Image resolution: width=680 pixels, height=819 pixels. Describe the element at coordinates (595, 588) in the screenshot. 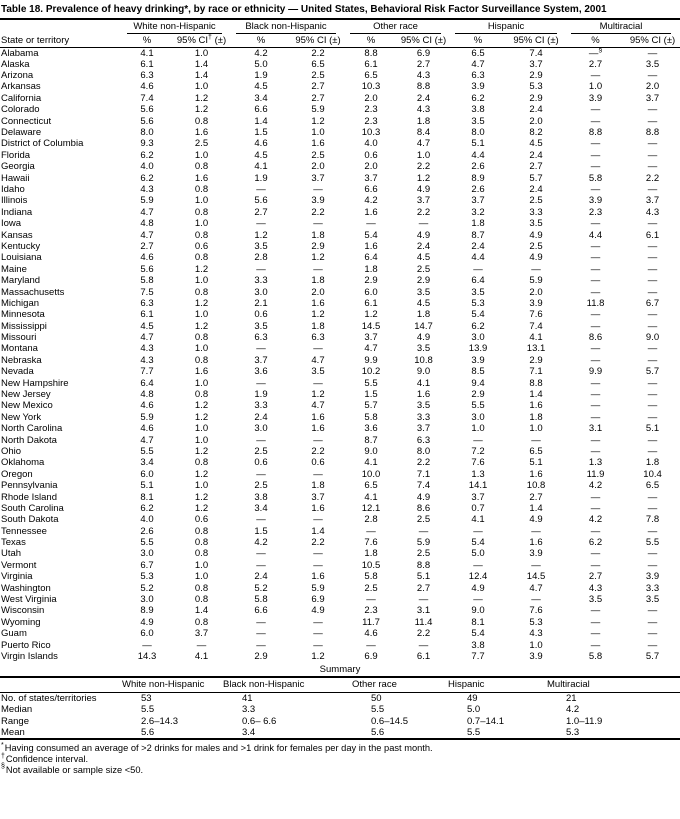

I see `multiracial-pct-cell: 4.3` at that location.